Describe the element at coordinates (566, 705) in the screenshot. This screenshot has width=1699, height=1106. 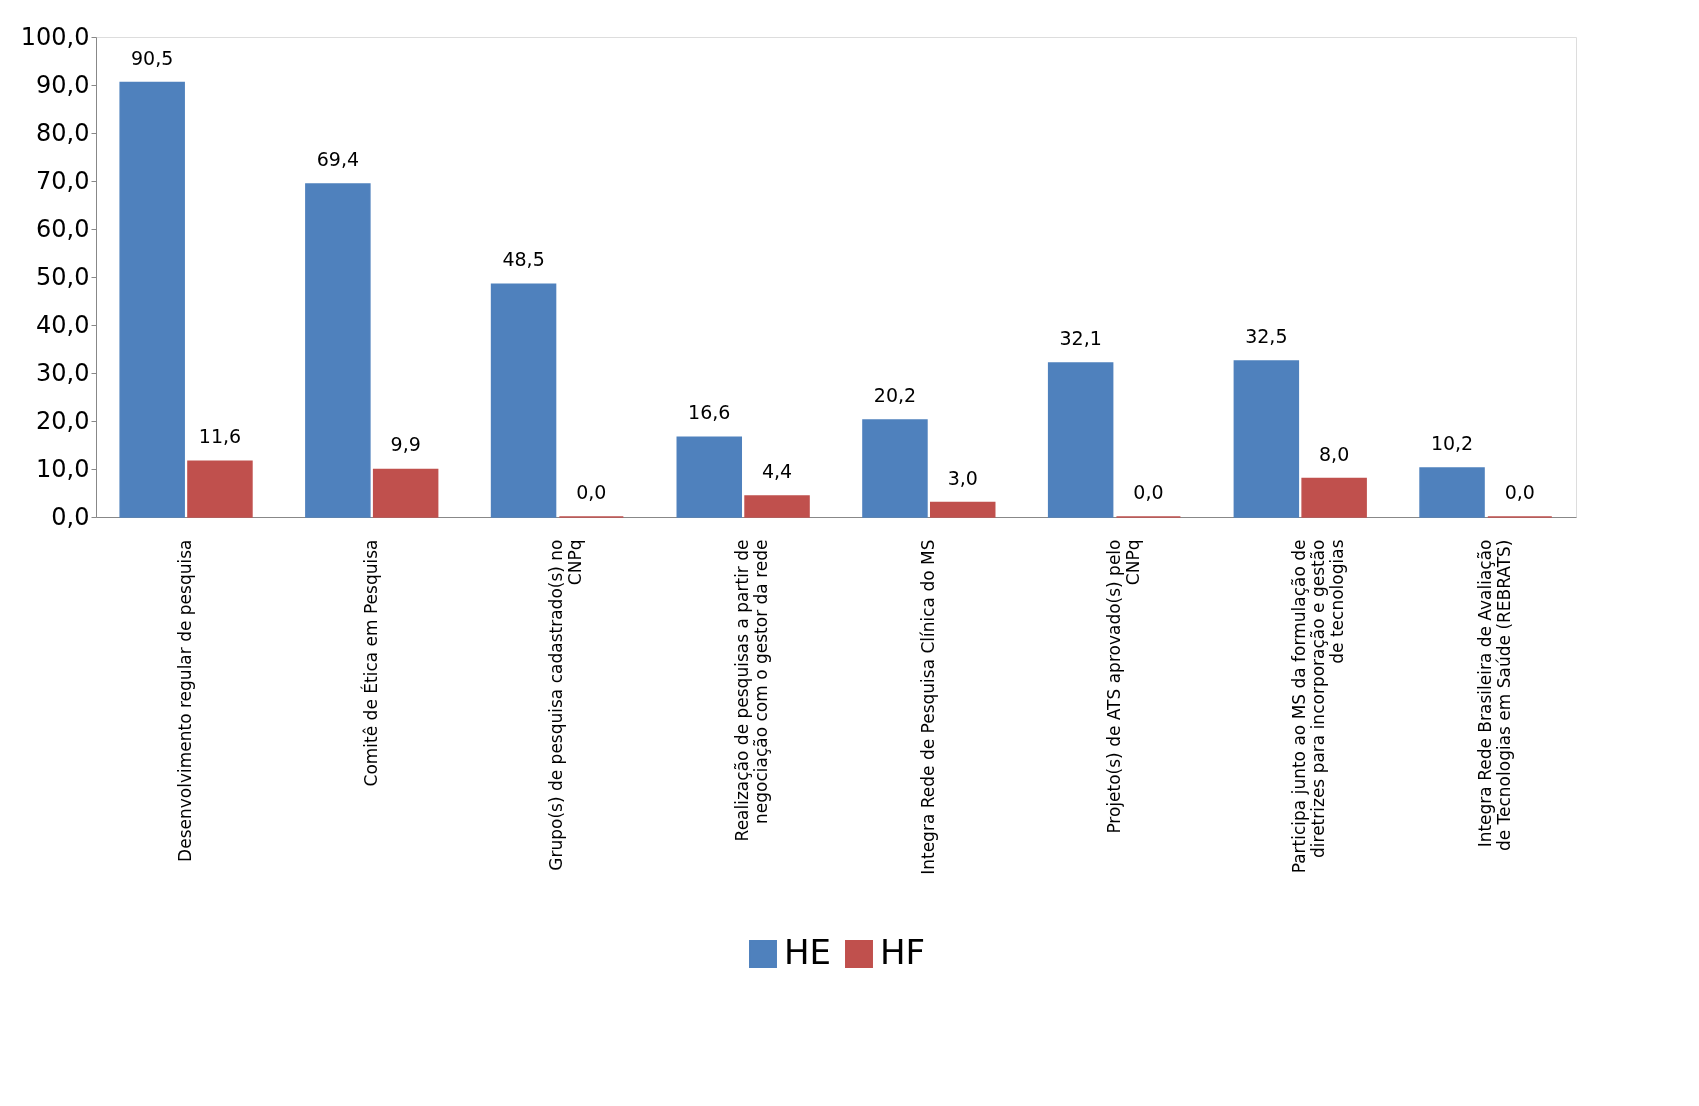
I see `x-tick-label: Grupo(s) de pesquisa cadastrado(s) no CNPq` at that location.